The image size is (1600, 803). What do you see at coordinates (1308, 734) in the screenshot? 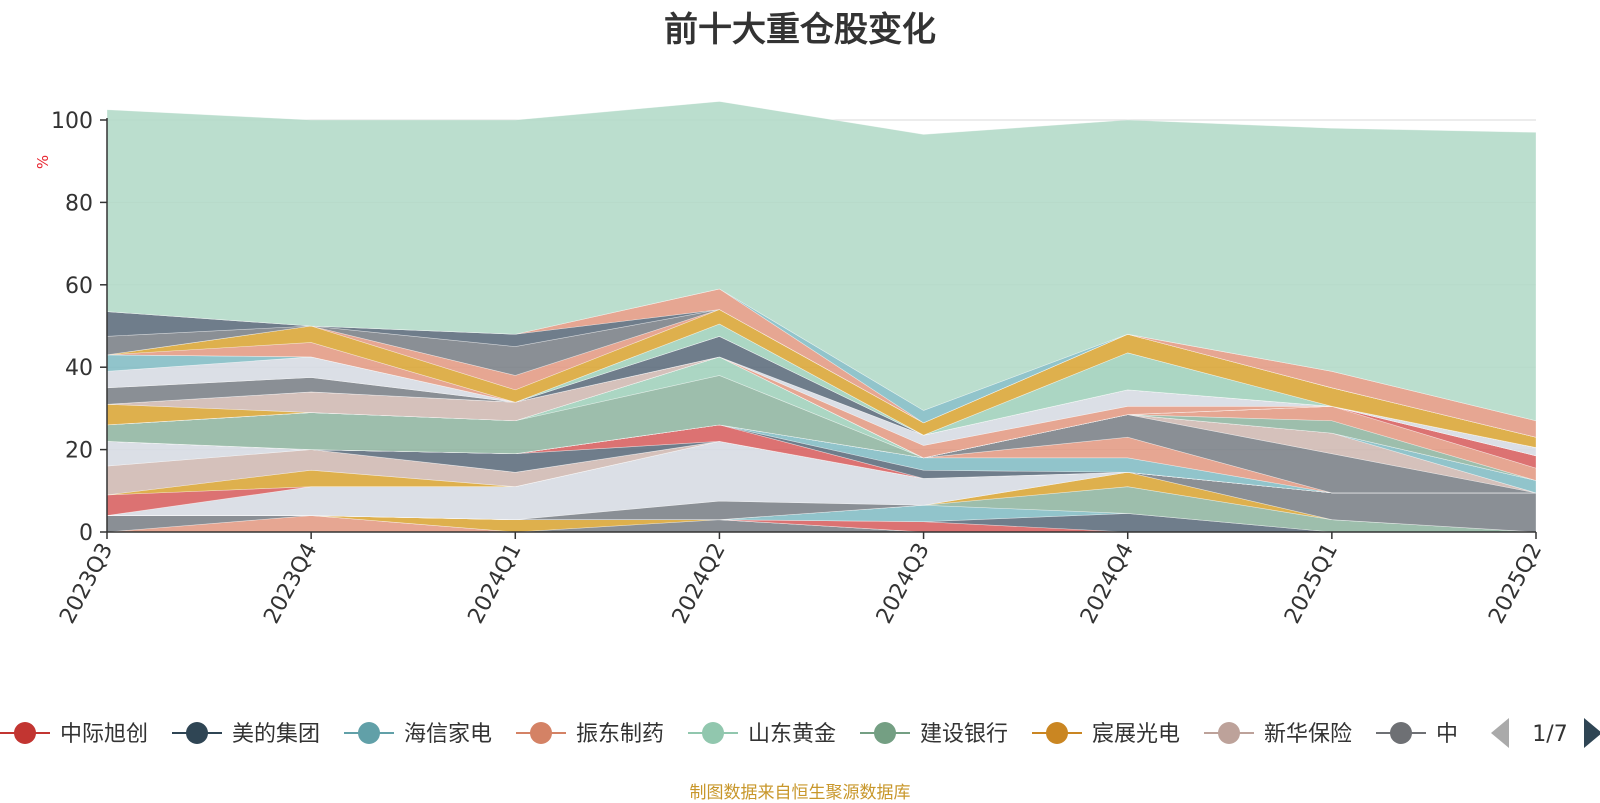
I see `legend-label: 新华保险` at bounding box center [1308, 734].